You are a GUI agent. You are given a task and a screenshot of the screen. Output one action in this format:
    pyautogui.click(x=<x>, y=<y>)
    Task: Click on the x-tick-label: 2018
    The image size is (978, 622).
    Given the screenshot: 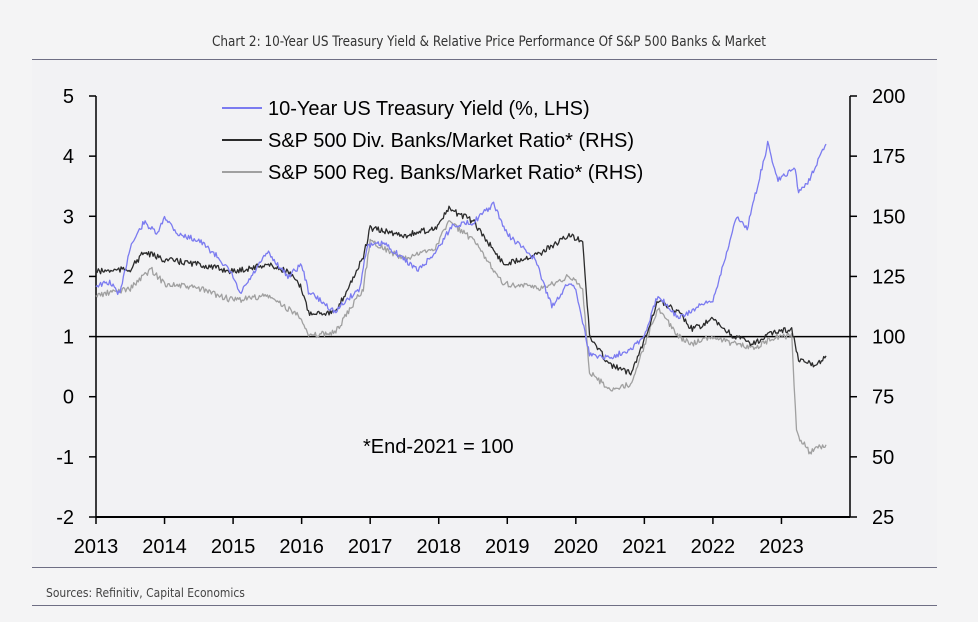 What is the action you would take?
    pyautogui.click(x=438, y=547)
    